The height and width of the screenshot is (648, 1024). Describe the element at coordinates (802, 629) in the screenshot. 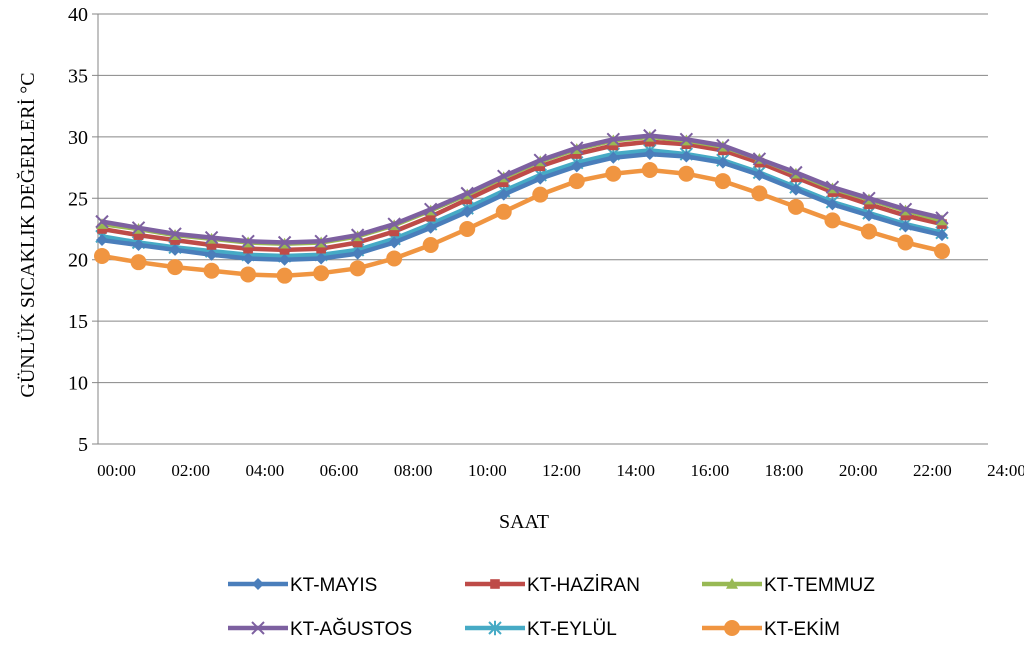

I see `legend-label: KT-EKİM` at that location.